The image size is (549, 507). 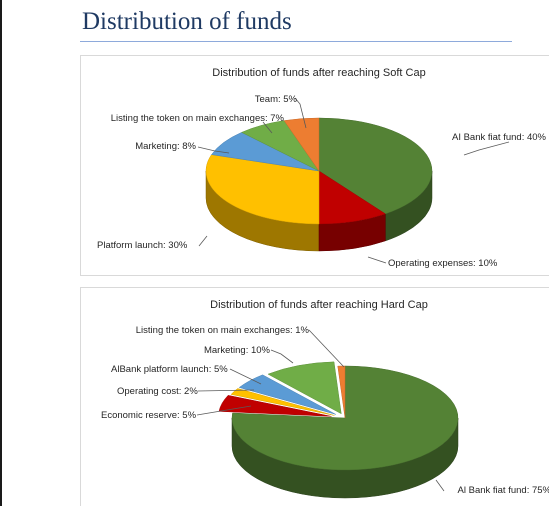 I want to click on data-label-listing-the-token-on-main-exchanges: Listing the token on main exchanges: 7%, so click(x=198, y=118).